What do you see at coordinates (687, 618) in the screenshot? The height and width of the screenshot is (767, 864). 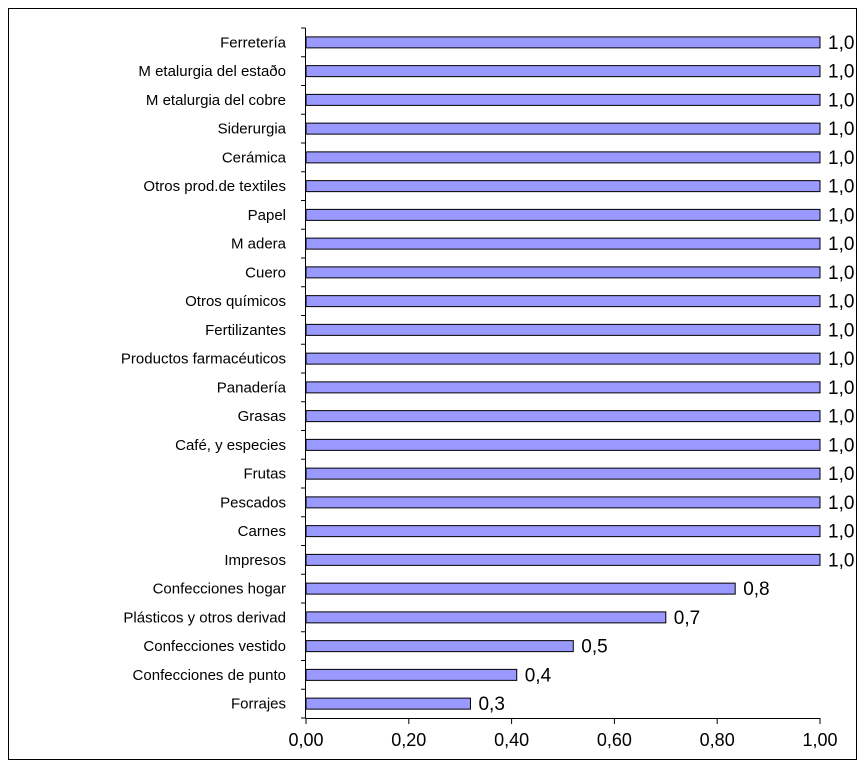 I see `data-label: 0,7` at bounding box center [687, 618].